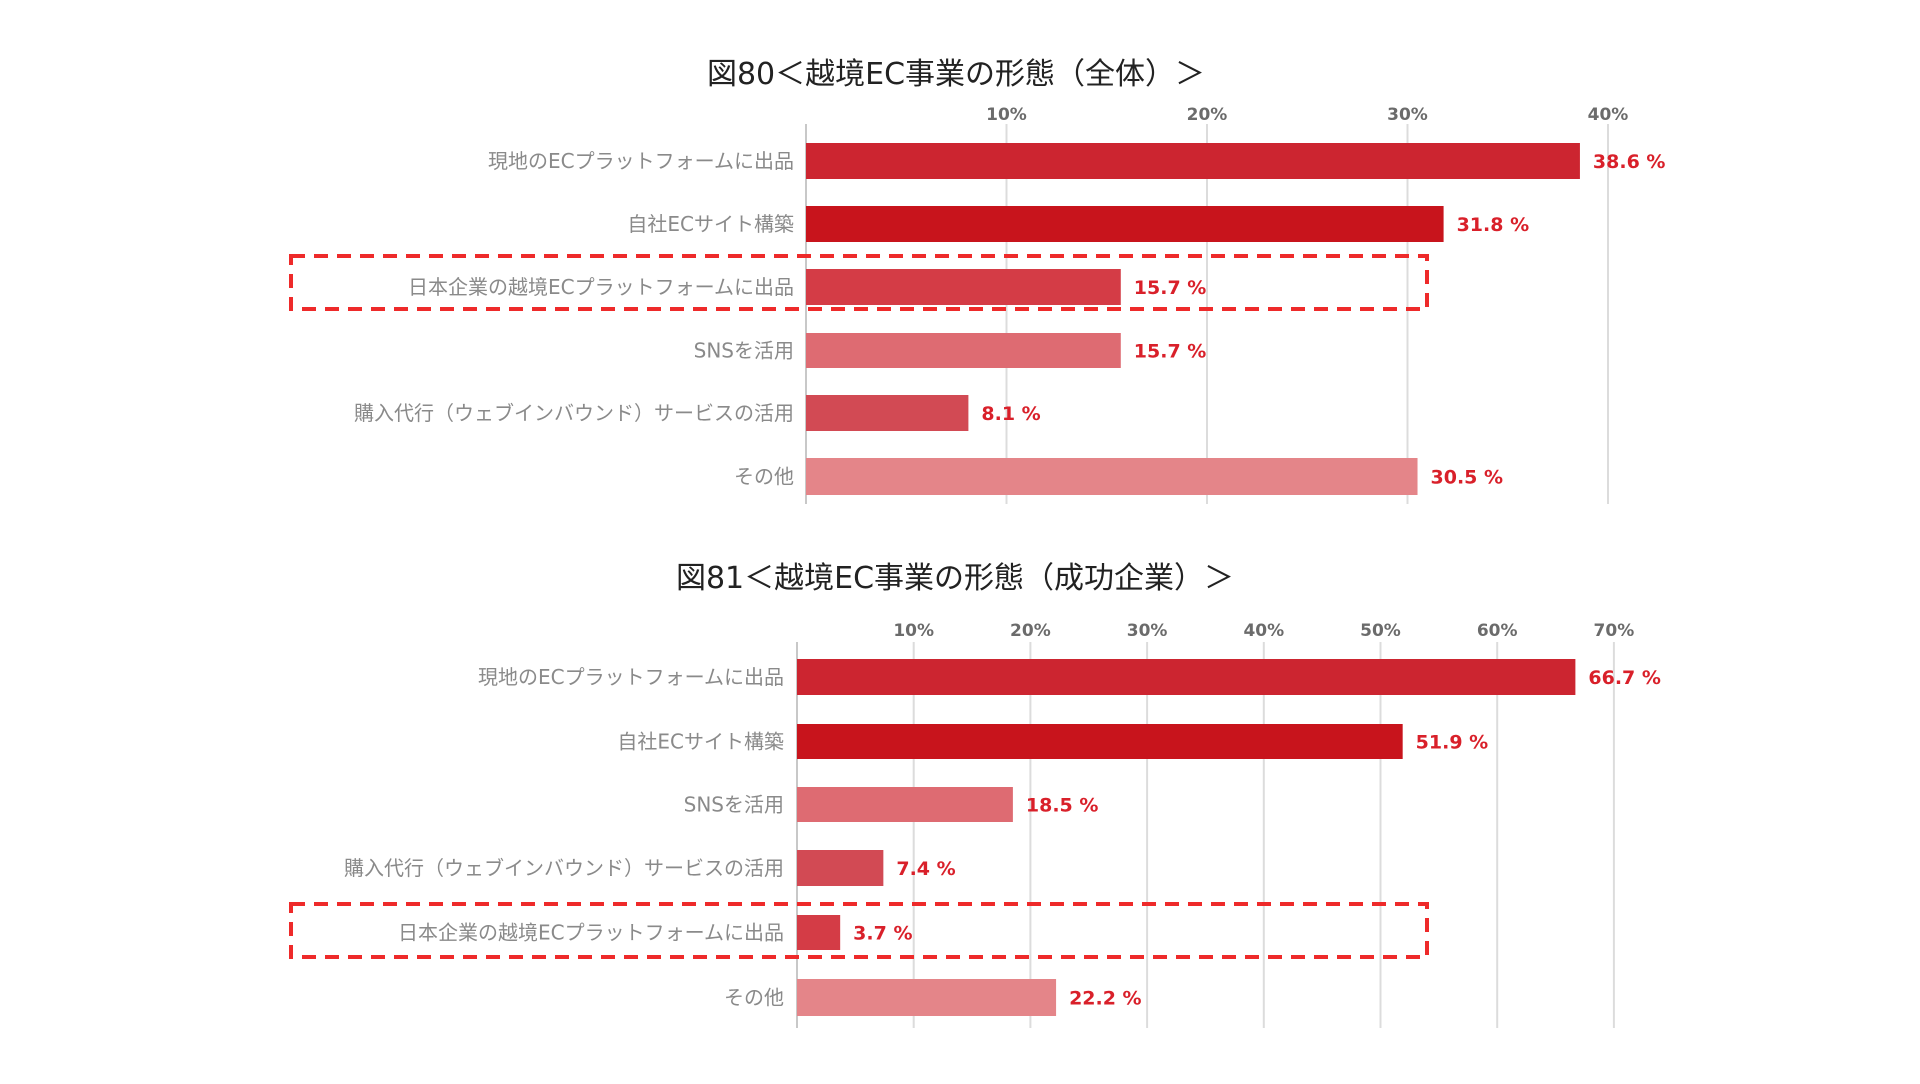 The height and width of the screenshot is (1084, 1920). I want to click on data-label: 22.2 %, so click(1105, 999).